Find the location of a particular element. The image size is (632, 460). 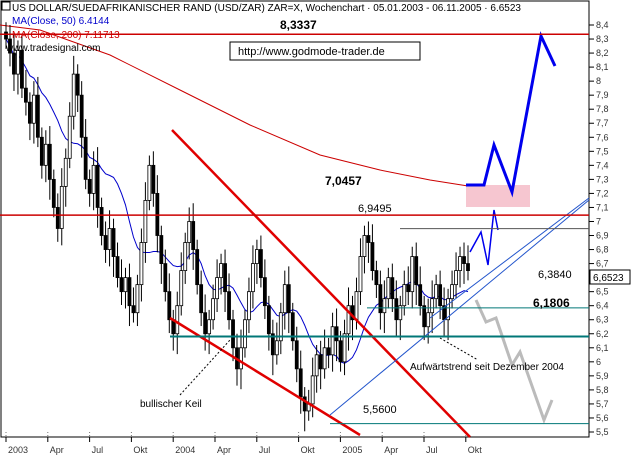

projection-short is located at coordinates (484, 237).